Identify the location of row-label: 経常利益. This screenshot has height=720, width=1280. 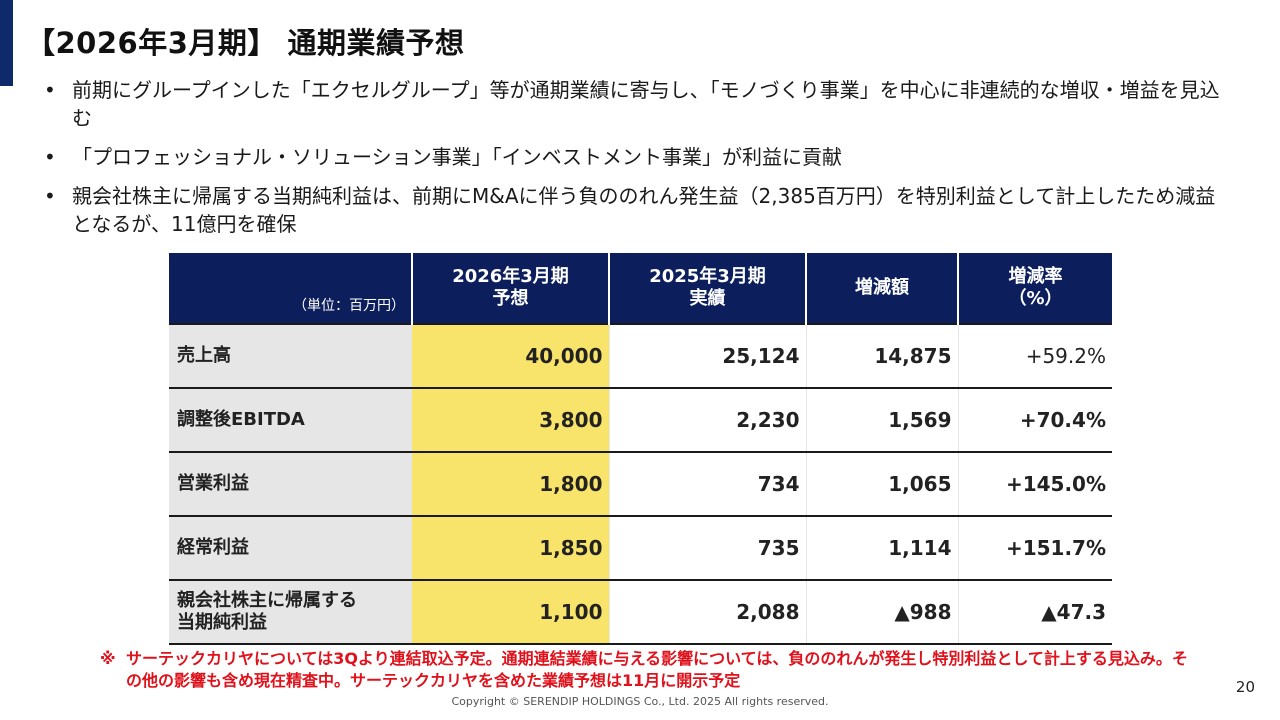
(290, 548).